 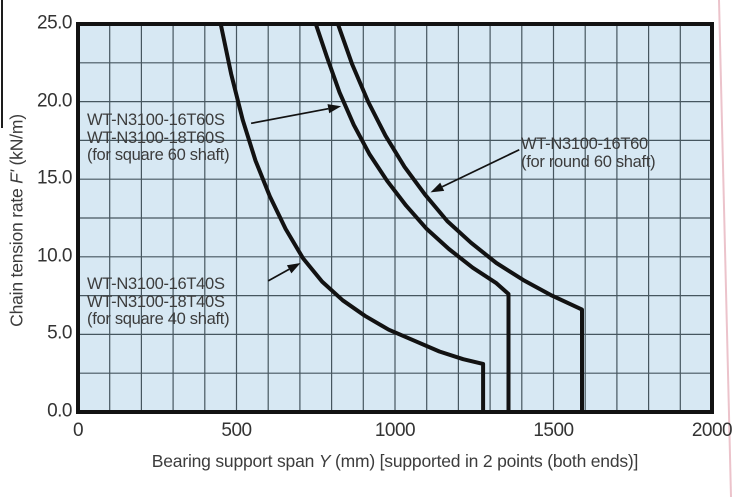 I want to click on x-axis-variable: Y, so click(x=324, y=461).